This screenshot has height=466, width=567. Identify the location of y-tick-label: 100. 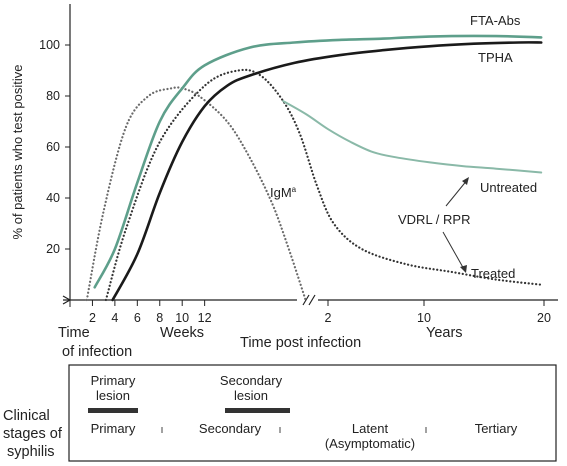
(49, 45).